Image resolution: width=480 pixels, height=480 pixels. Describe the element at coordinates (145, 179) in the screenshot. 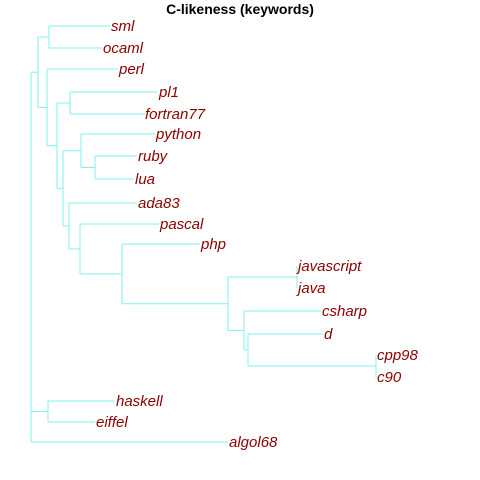

I see `leaf-label-lua: lua` at that location.